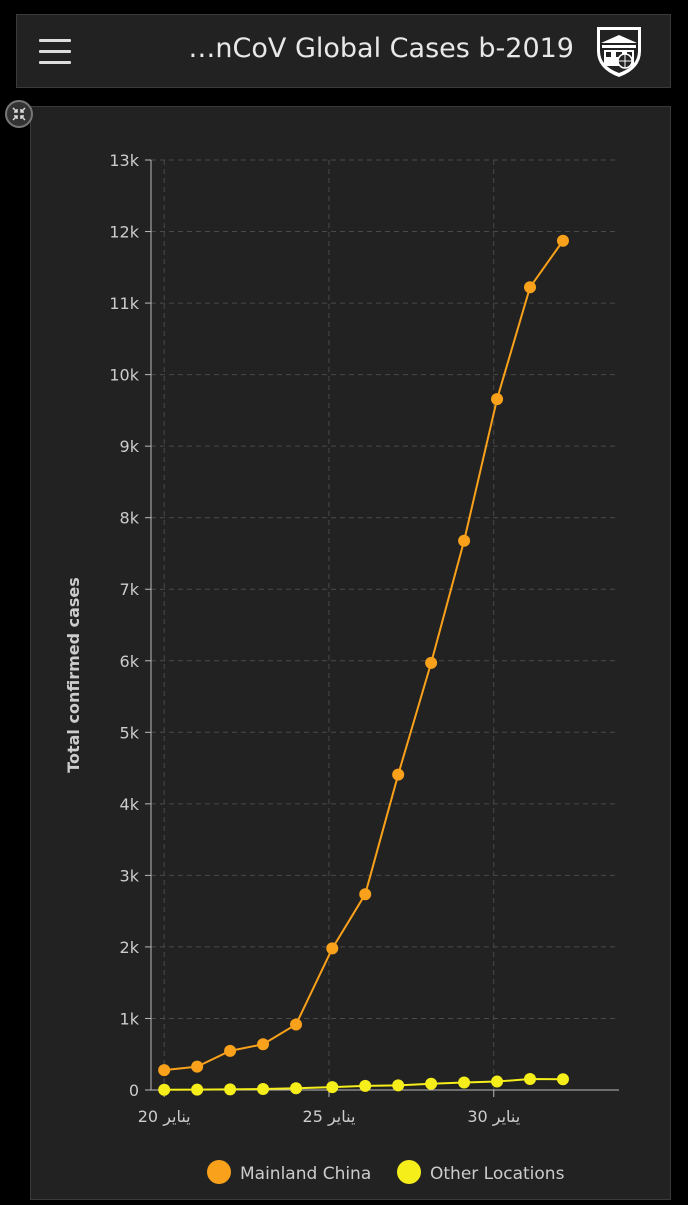  Describe the element at coordinates (130, 446) in the screenshot. I see `y-tick-label: 9k` at that location.